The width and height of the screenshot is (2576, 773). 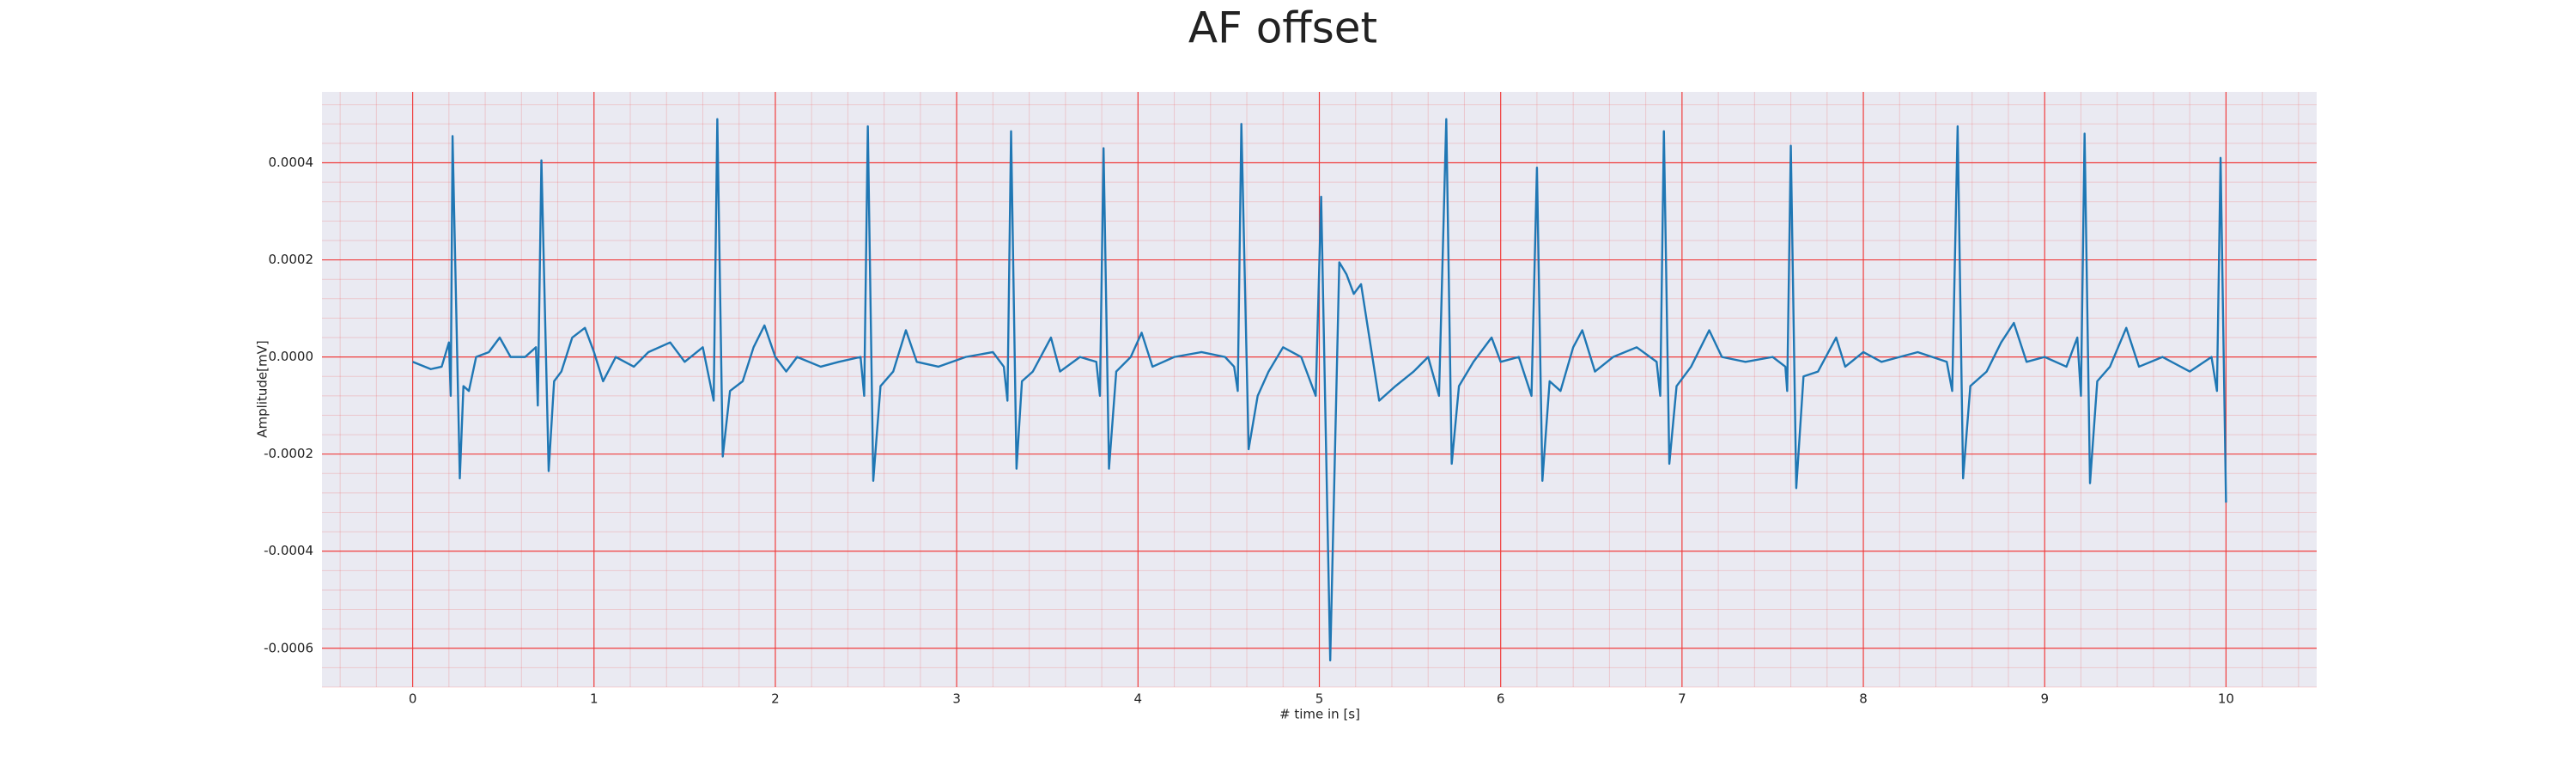 I want to click on y-tick-label: 0.0002, so click(x=291, y=259).